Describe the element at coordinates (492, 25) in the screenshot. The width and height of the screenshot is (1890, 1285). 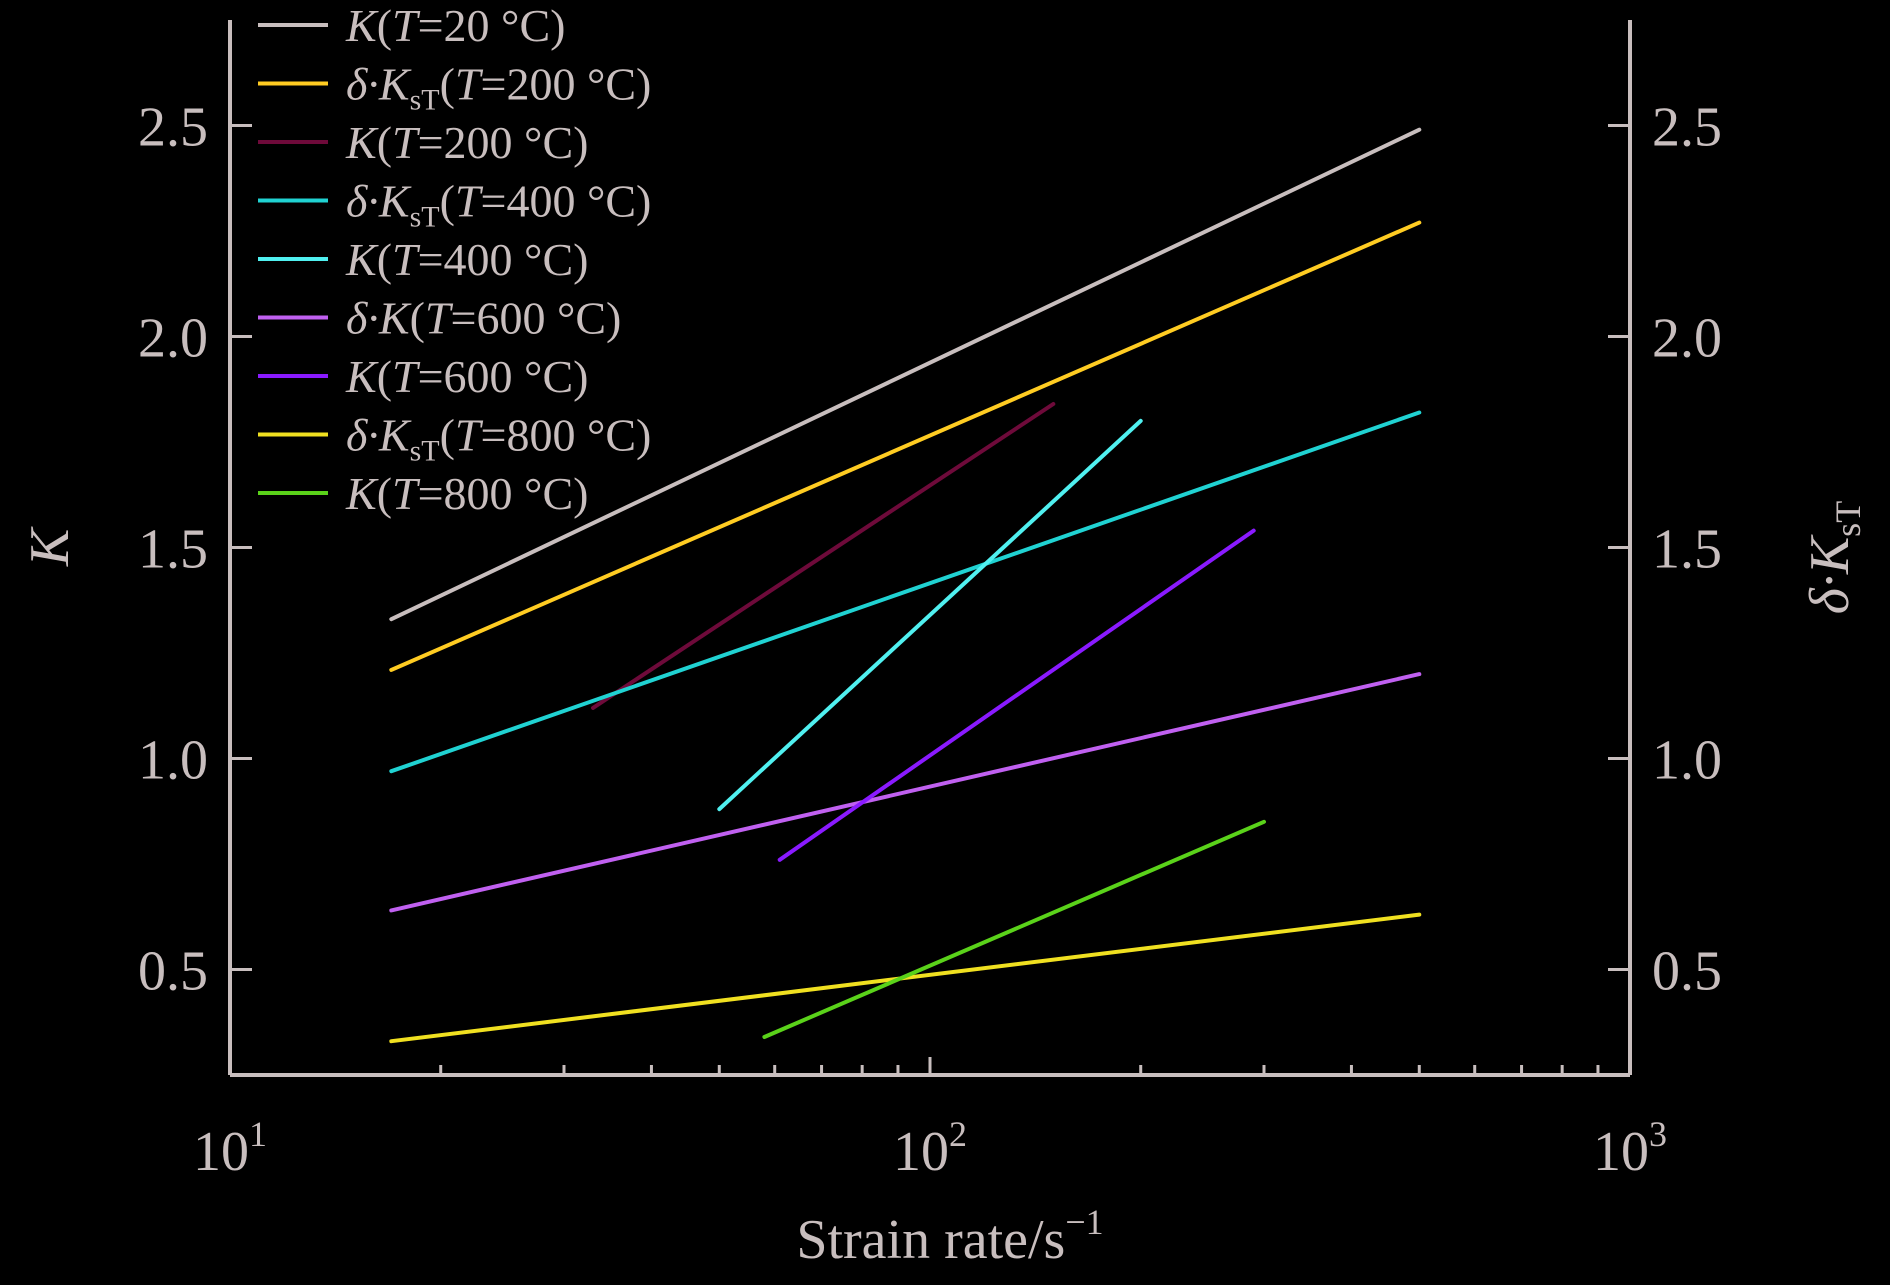
I see `legend-rest: =20 °C)` at that location.